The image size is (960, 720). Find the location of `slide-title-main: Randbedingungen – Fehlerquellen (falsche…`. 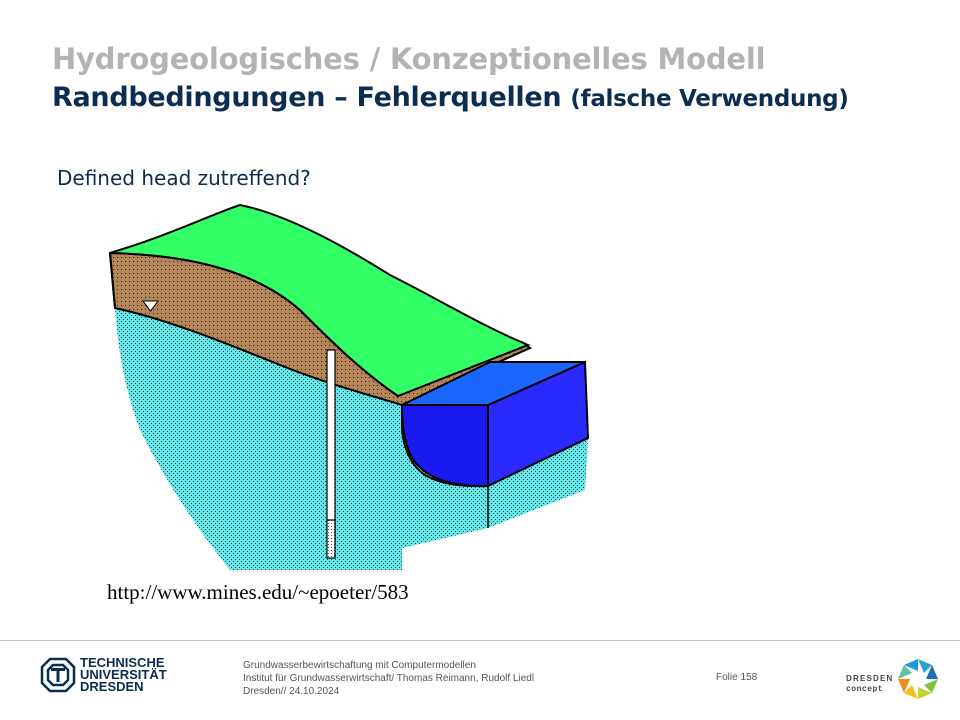

slide-title-main: Randbedingungen – Fehlerquellen (falsche… is located at coordinates (450, 97).